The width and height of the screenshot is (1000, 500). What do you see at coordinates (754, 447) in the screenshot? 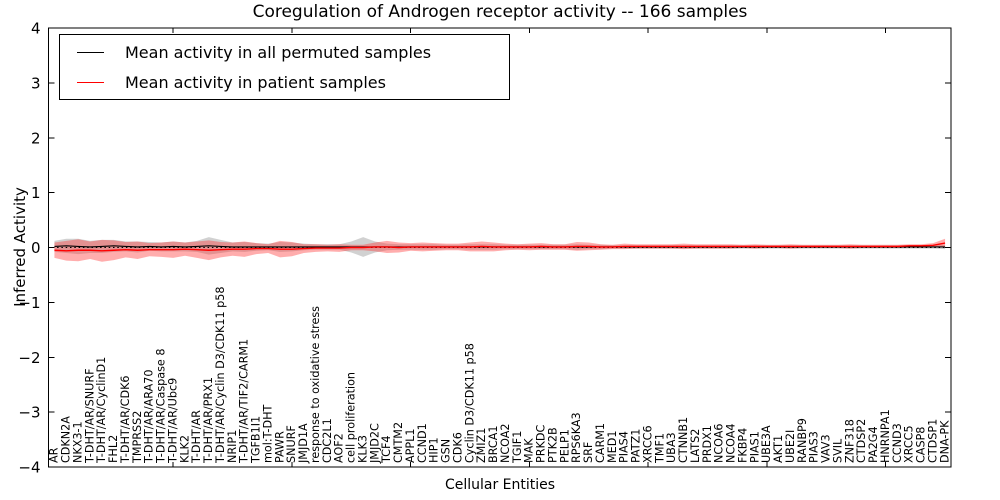
I see `x-category-label: PIAS1` at bounding box center [754, 447].